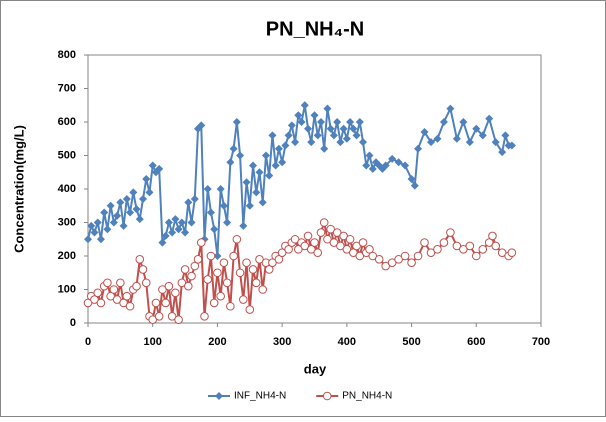  What do you see at coordinates (67, 256) in the screenshot?
I see `y-tick-label: 200` at bounding box center [67, 256].